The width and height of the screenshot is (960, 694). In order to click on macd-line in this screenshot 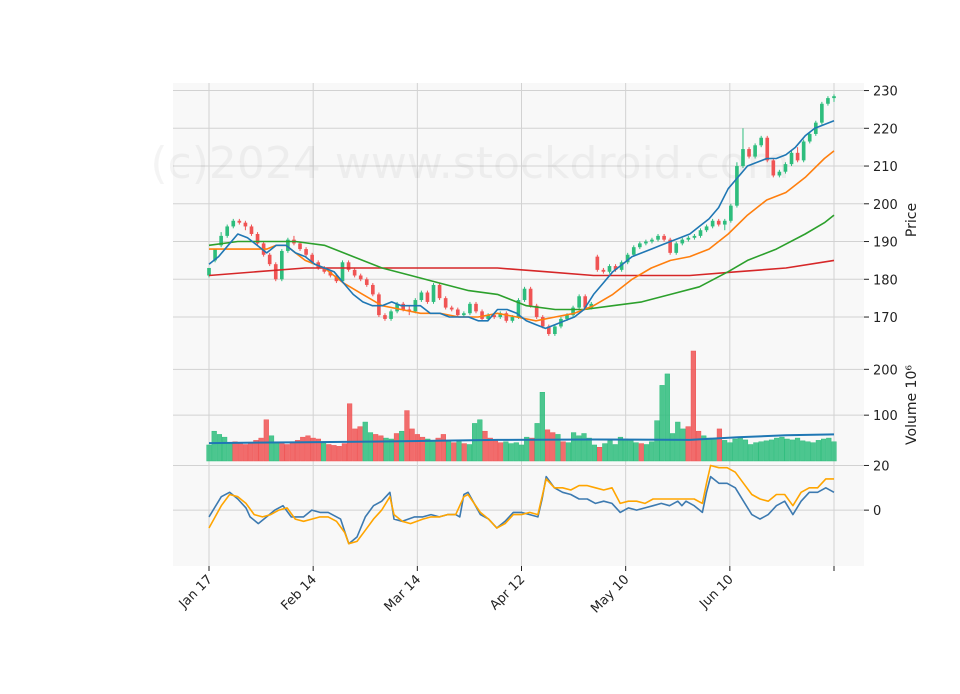, I will do `click(521, 510)`.